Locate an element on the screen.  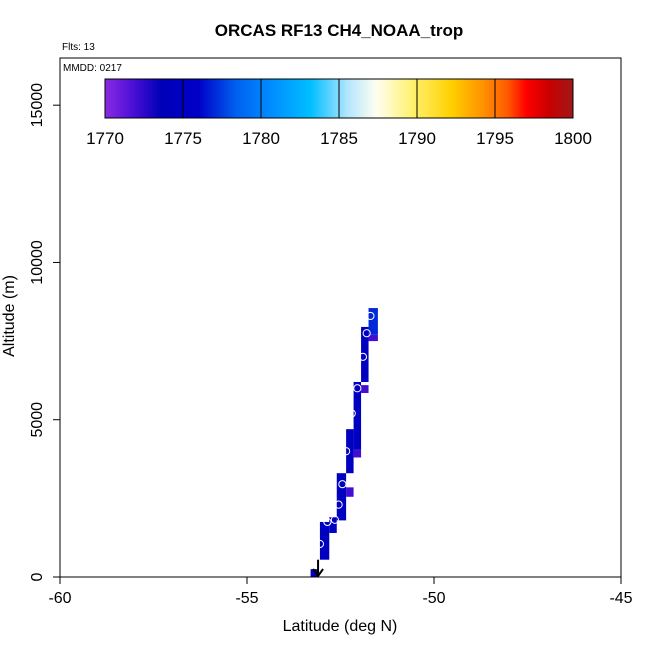
x-axis-label: Latitude (deg N) is located at coordinates (340, 626).